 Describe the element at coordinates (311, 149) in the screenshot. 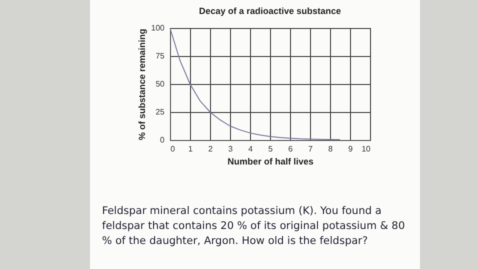

I see `x-tick-label: 7` at that location.